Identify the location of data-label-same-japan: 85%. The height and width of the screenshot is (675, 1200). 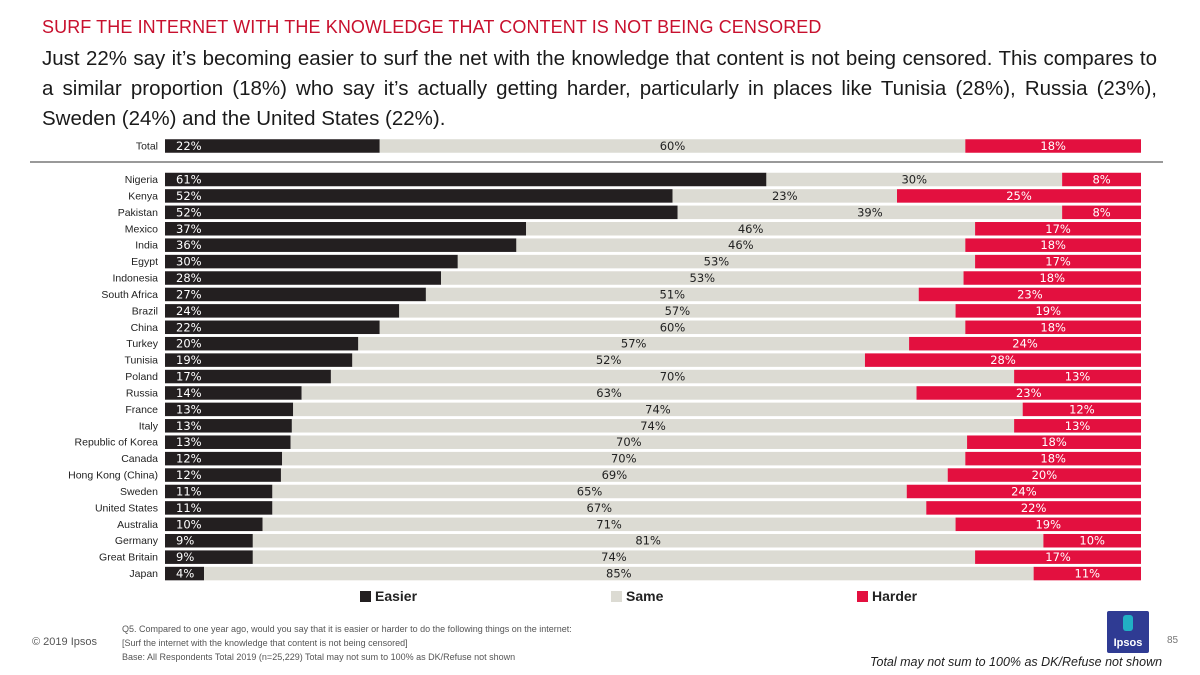
(619, 574).